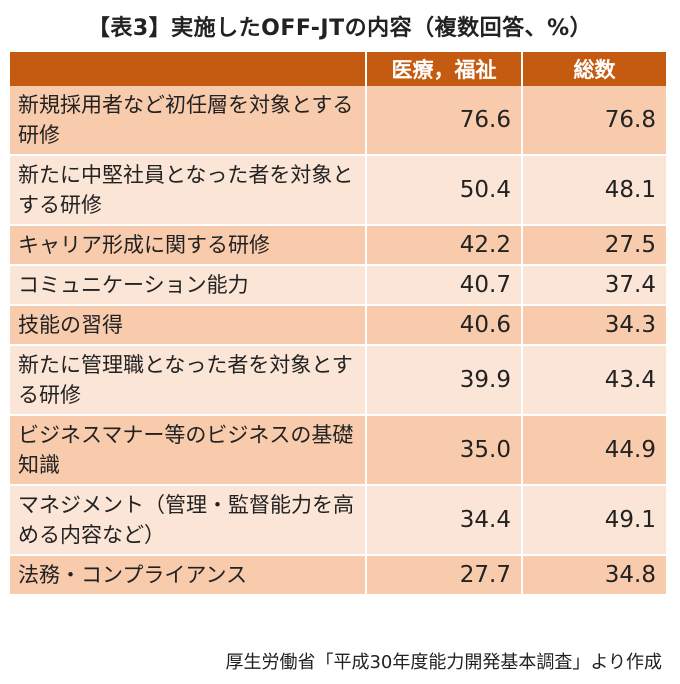 This screenshot has width=680, height=684. What do you see at coordinates (594, 450) in the screenshot?
I see `value-total: 44.9` at bounding box center [594, 450].